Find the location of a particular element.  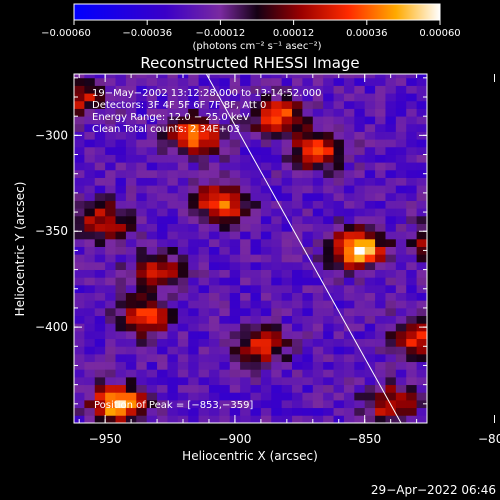

annotation-time: 19−May−2002 13:12:28.000 to 13:14:52.000 is located at coordinates (207, 93).